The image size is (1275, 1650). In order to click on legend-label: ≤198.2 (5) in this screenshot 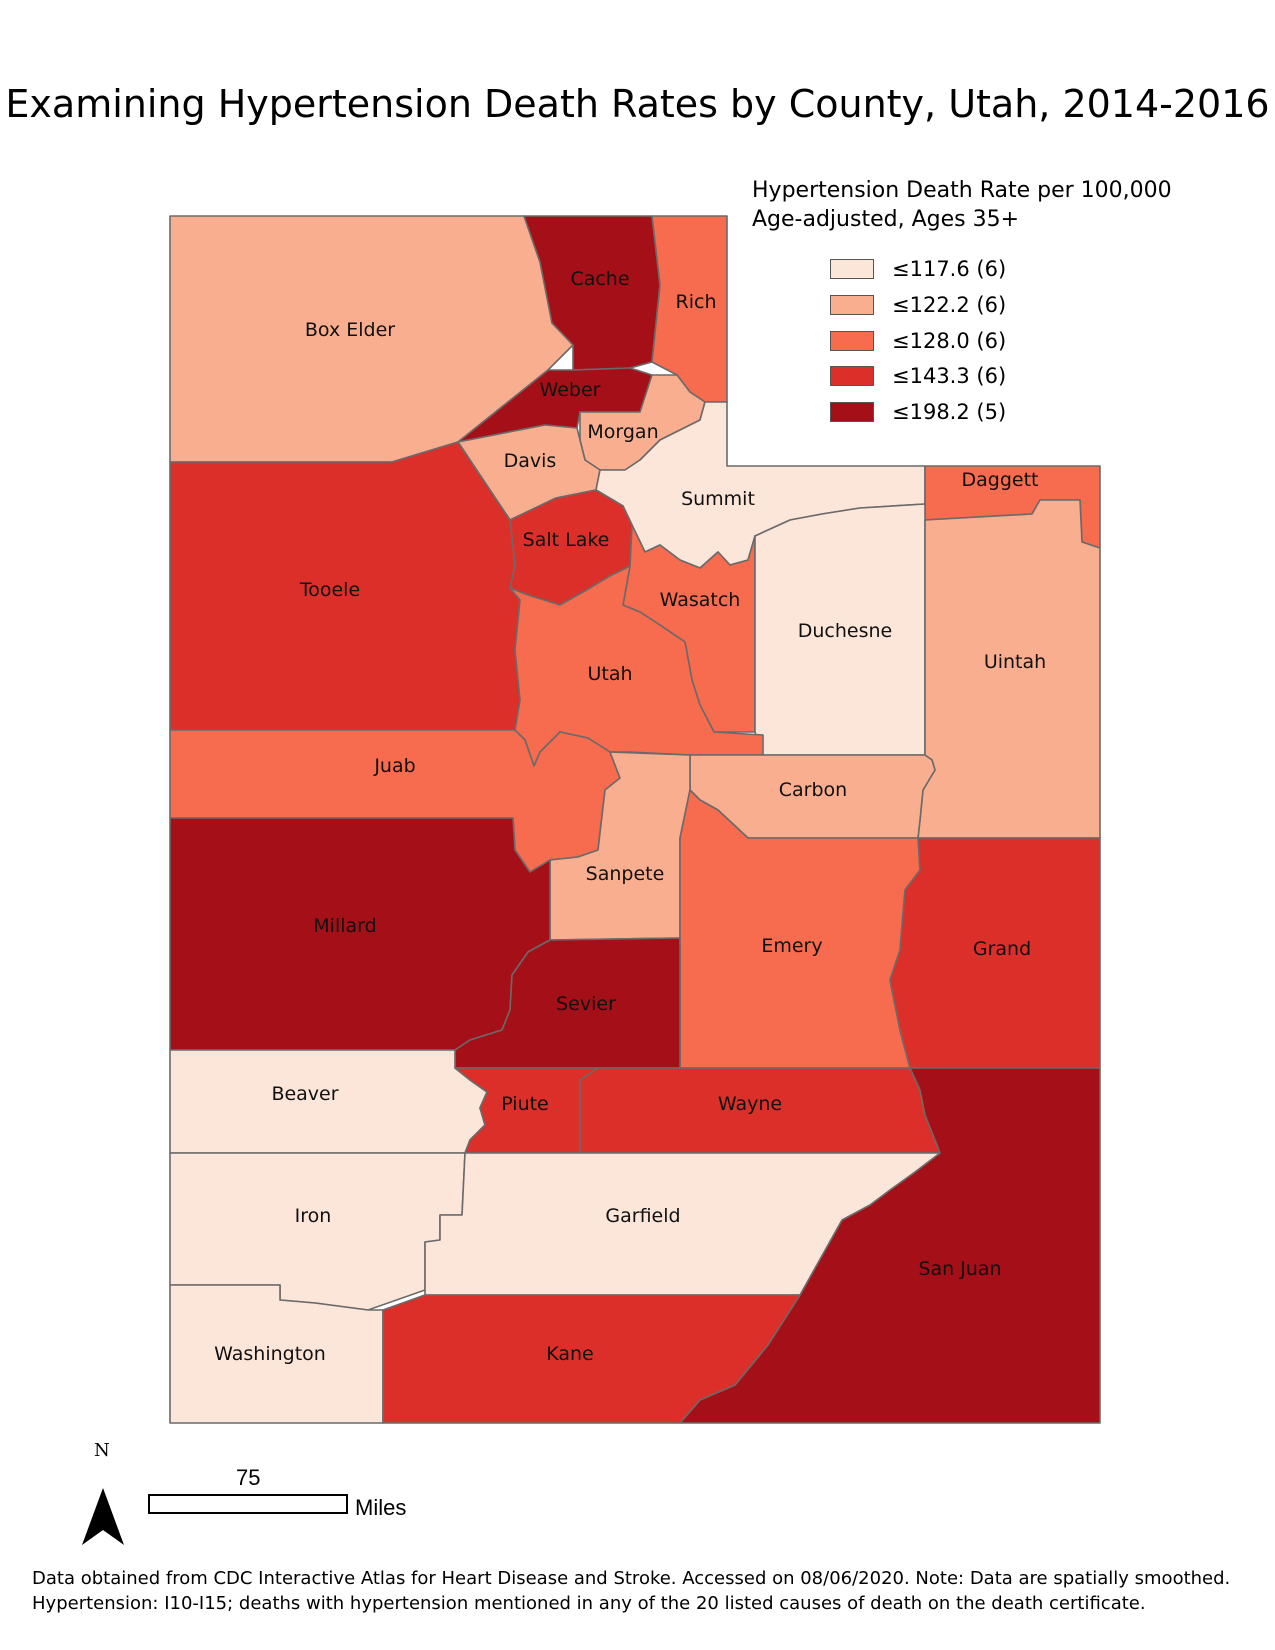, I will do `click(949, 412)`.